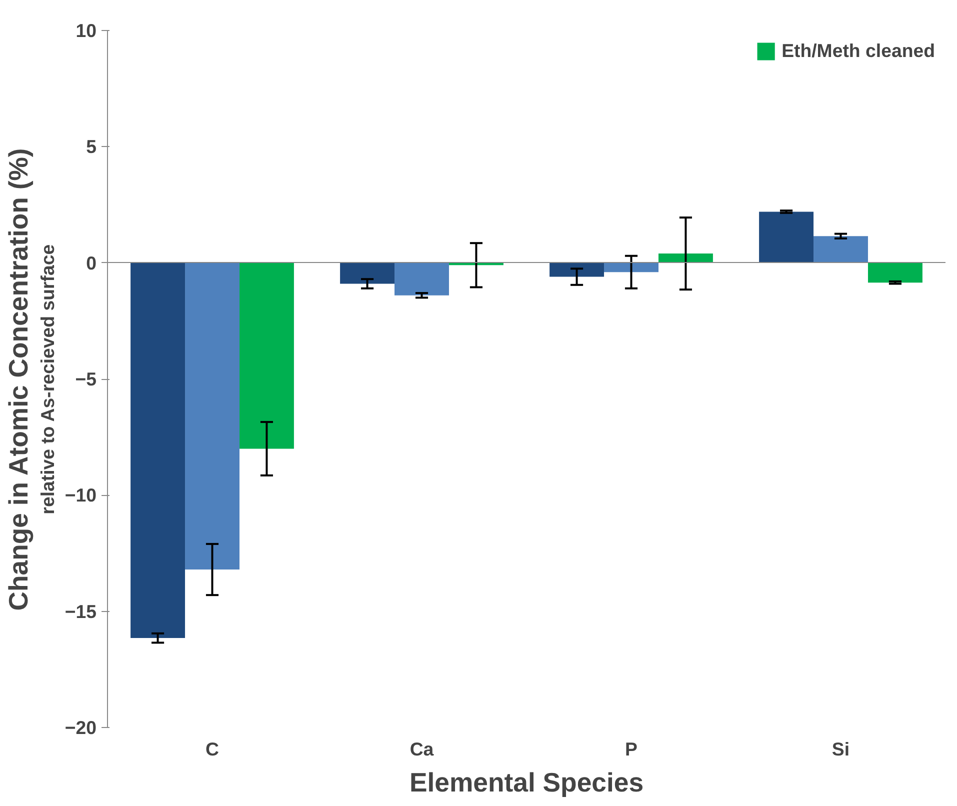 This screenshot has height=806, width=957. Describe the element at coordinates (422, 749) in the screenshot. I see `x-tick-label: Ca` at that location.